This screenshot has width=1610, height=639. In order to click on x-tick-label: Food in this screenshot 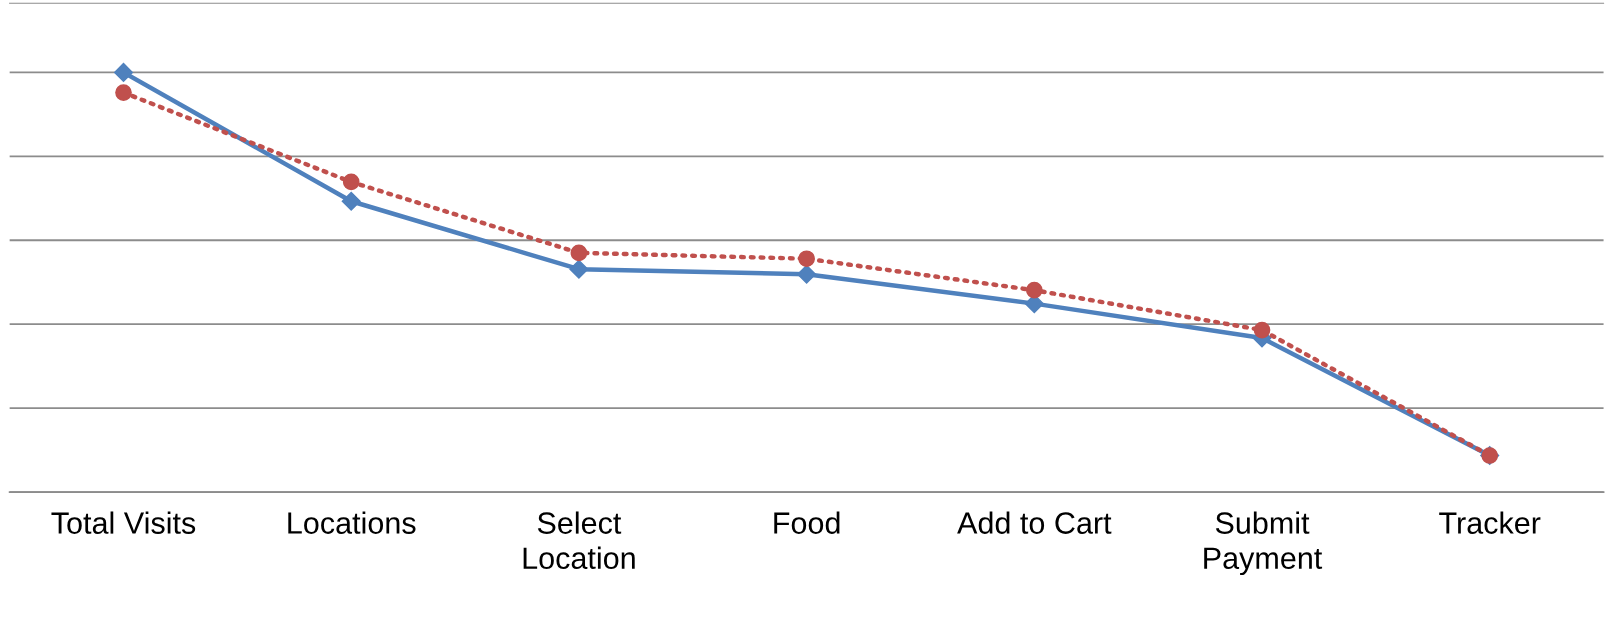, I will do `click(807, 522)`.